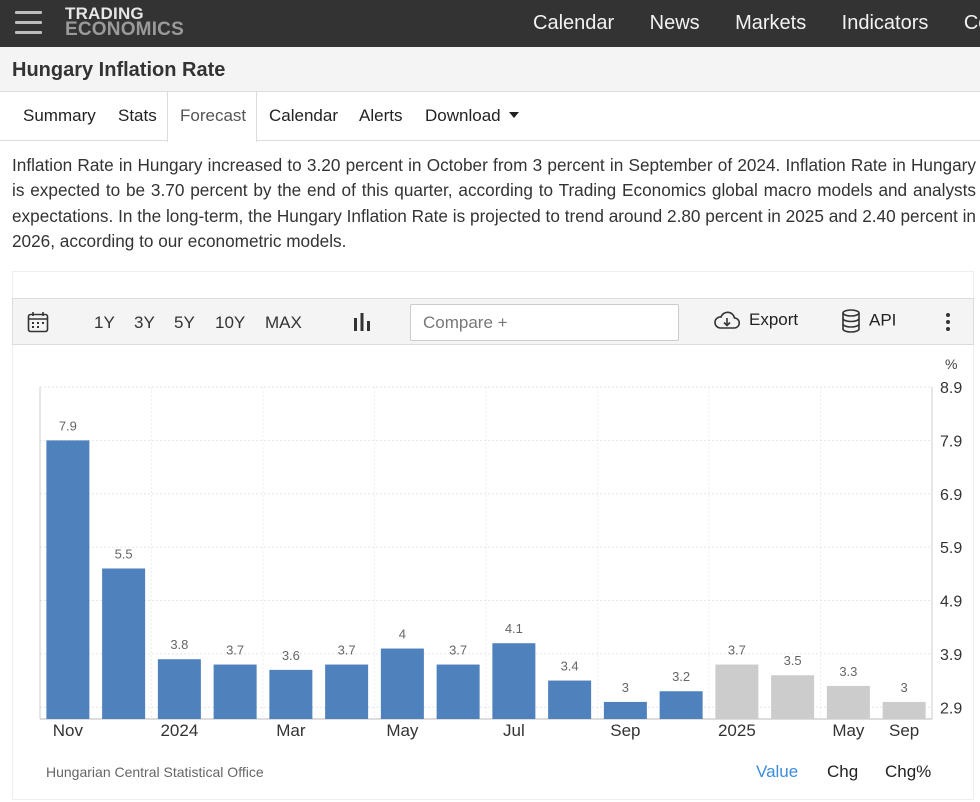  I want to click on trading-economics-logo: TRADING ECONOMICS, so click(124, 22).